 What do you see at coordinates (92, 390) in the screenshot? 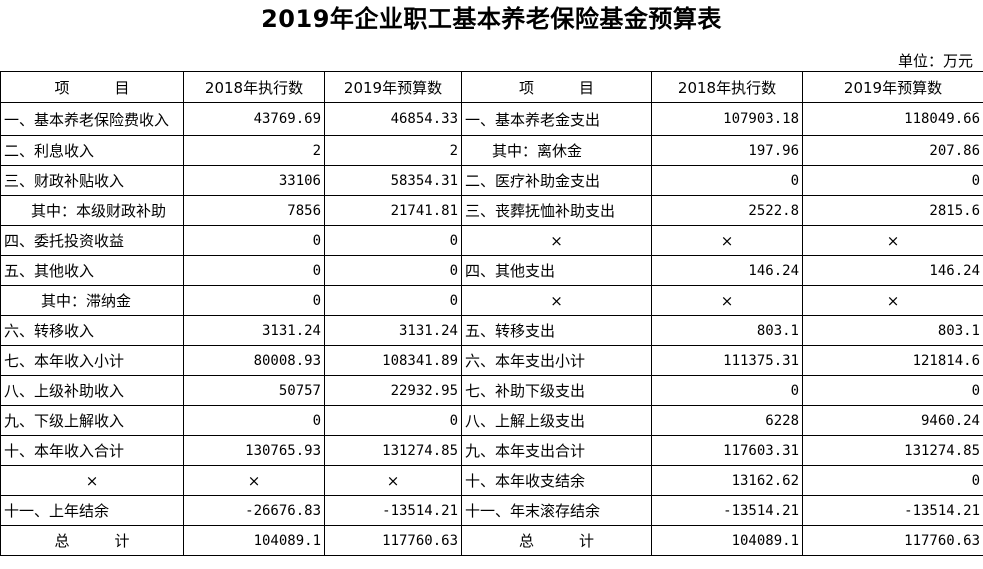
I see `table-cell: 八、上级补助收入` at bounding box center [92, 390].